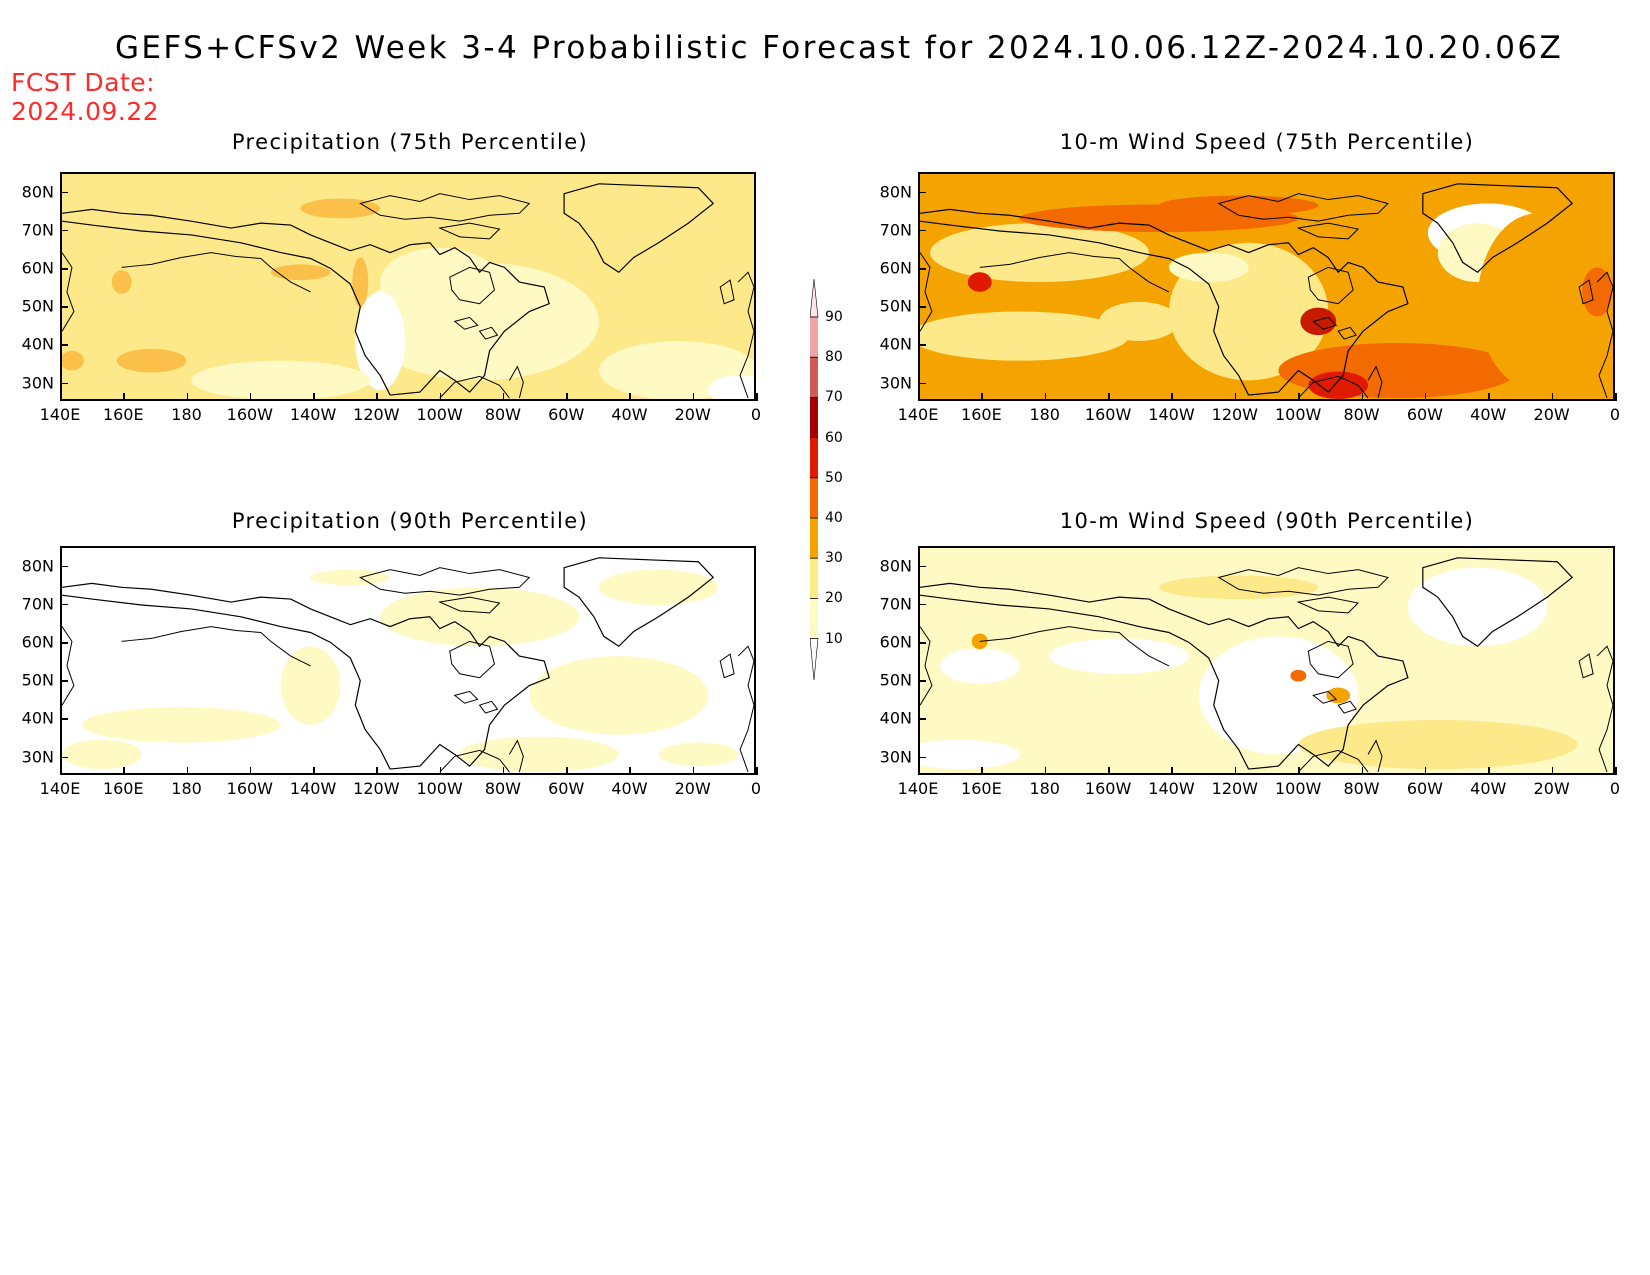  I want to click on lat-label: 80N, so click(37, 192).